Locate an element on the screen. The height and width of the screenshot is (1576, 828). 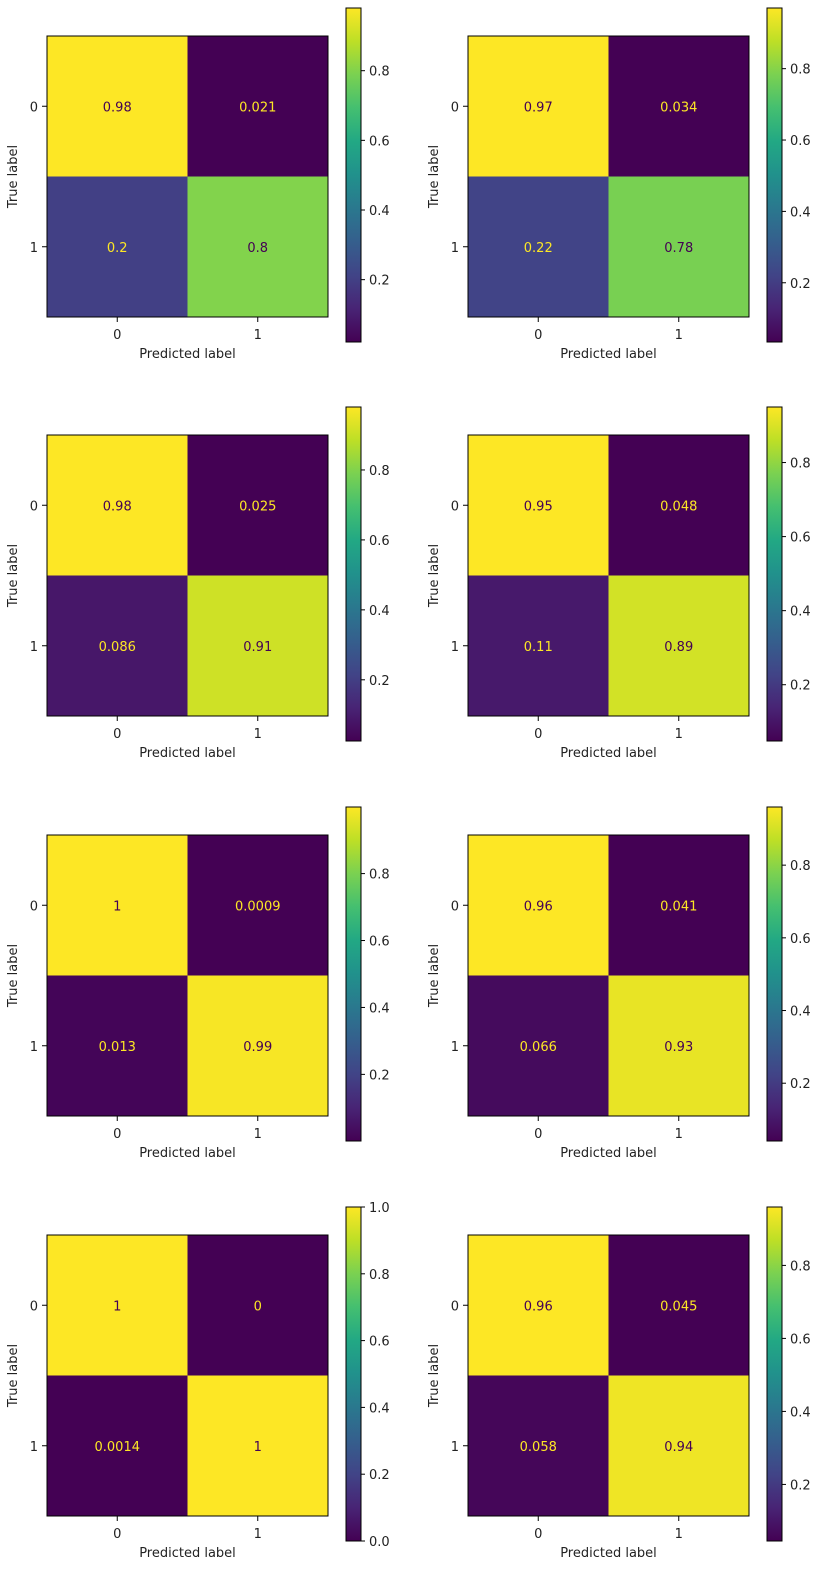
cell-value-label: 0.2 is located at coordinates (117, 248).